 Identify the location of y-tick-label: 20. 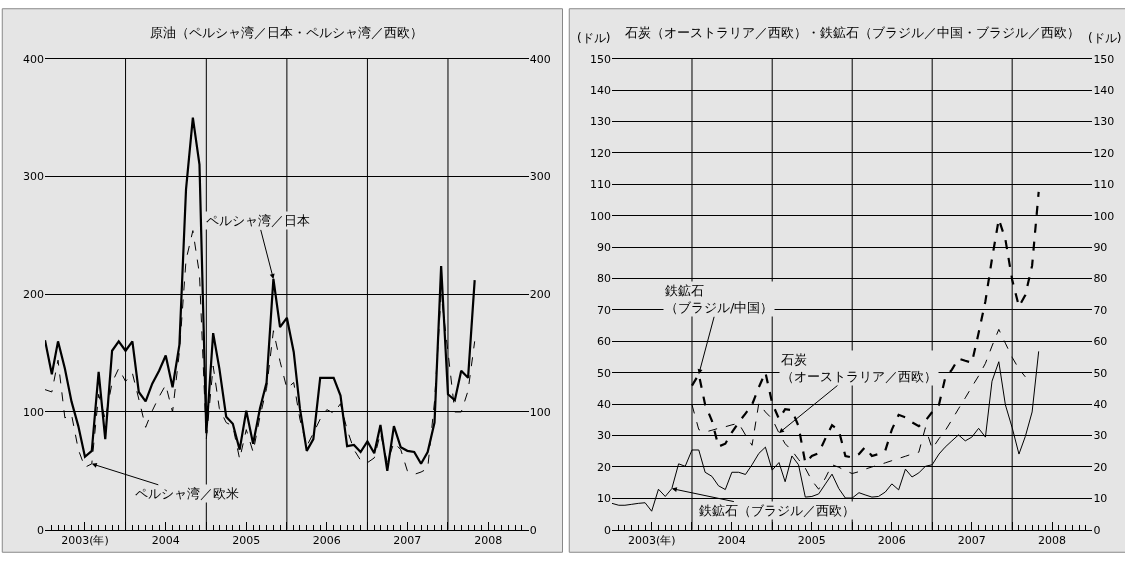
(604, 467).